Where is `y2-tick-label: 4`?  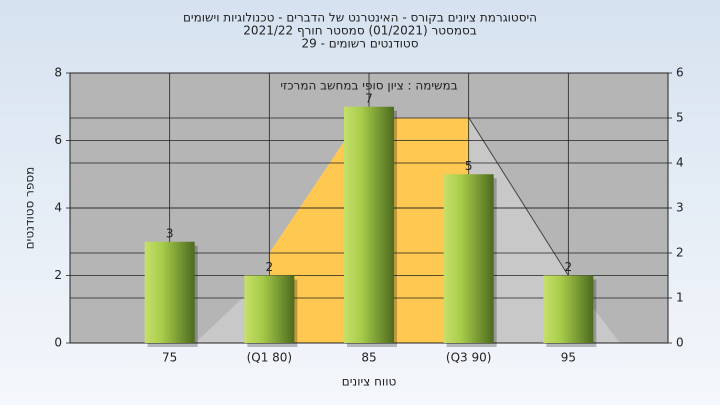
y2-tick-label: 4 is located at coordinates (680, 163).